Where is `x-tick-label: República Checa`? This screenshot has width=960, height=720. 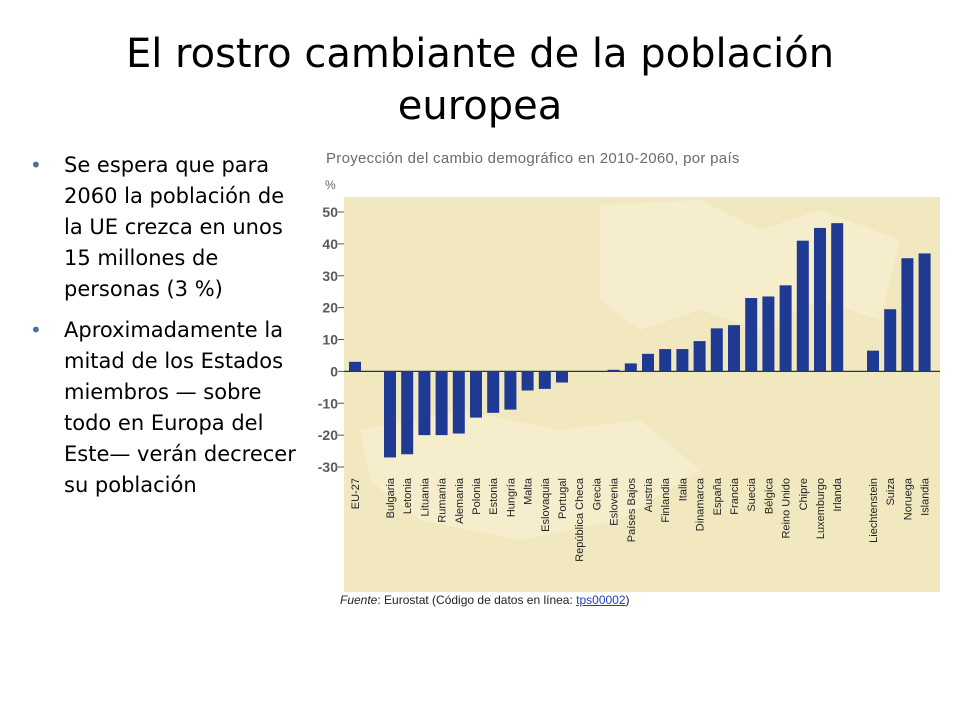 x-tick-label: República Checa is located at coordinates (580, 519).